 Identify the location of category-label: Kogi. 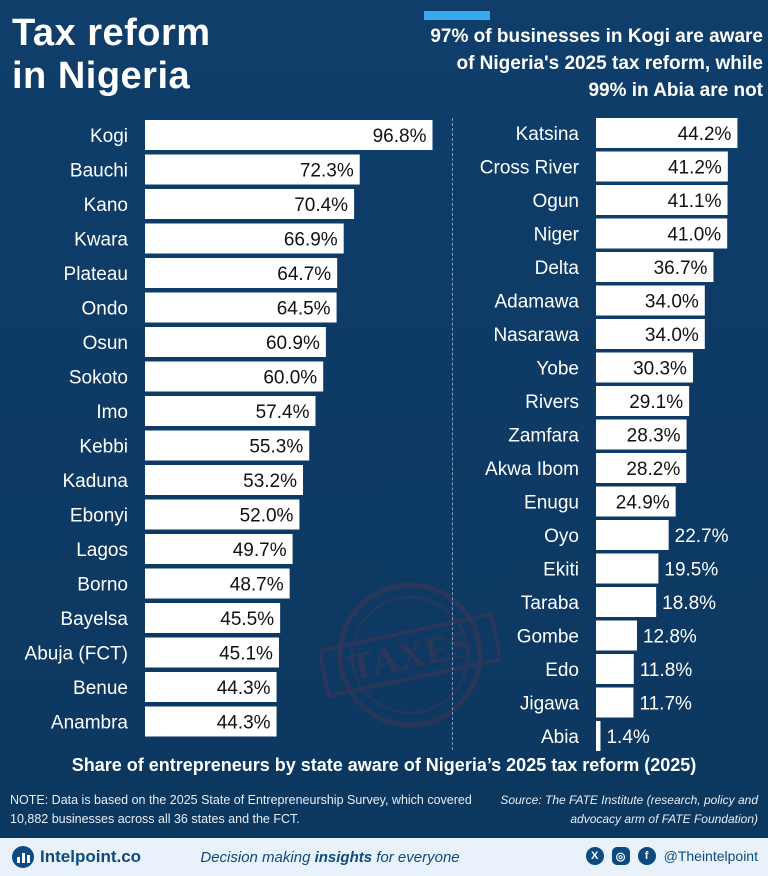
(109, 136).